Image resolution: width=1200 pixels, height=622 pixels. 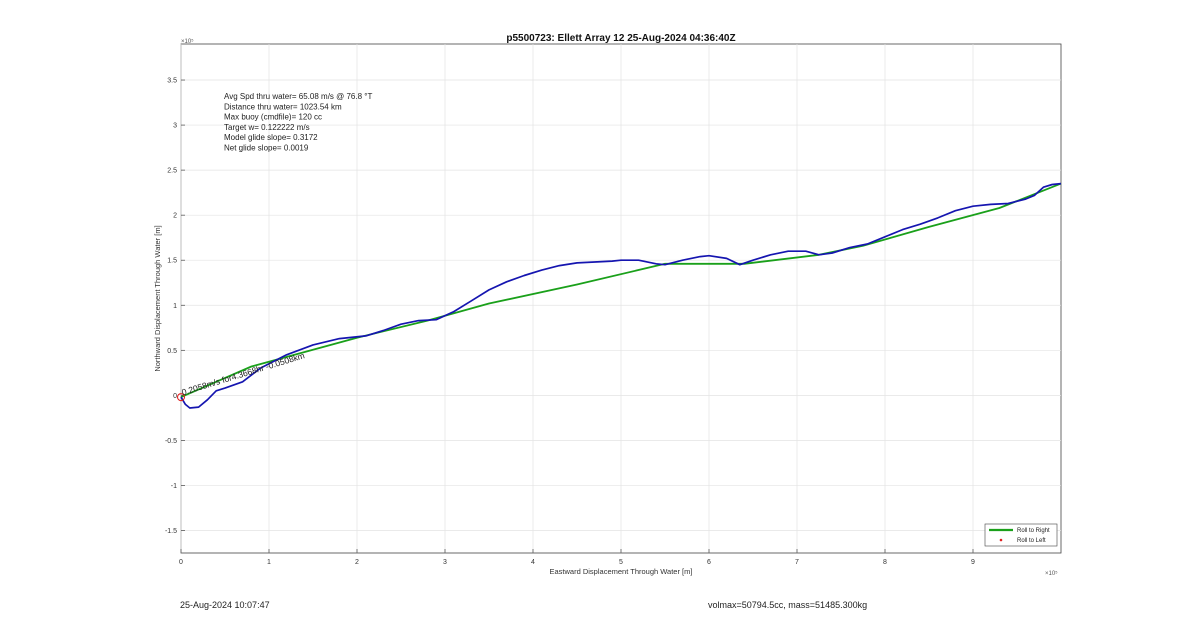 I want to click on footer-timestamp: 25-Aug-2024 10:07:47, so click(x=225, y=605).